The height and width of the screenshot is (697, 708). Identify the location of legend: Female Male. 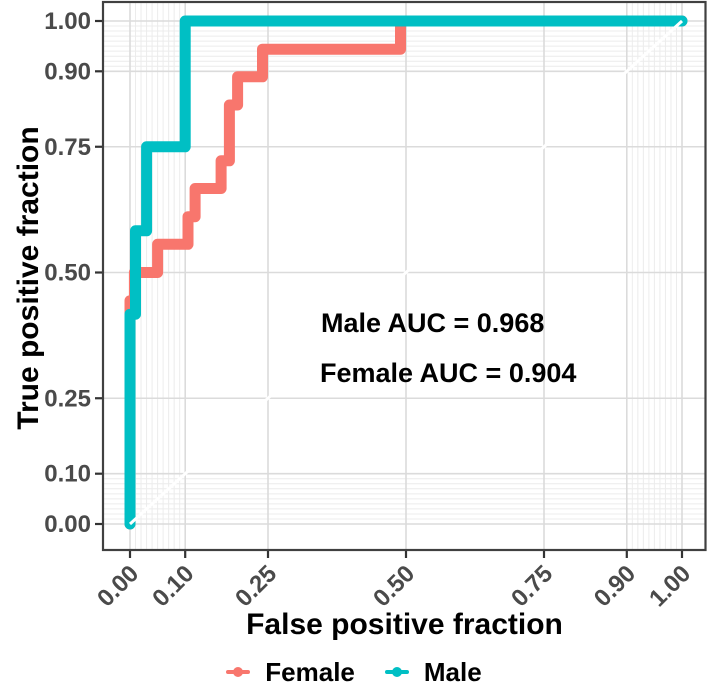
(354, 672).